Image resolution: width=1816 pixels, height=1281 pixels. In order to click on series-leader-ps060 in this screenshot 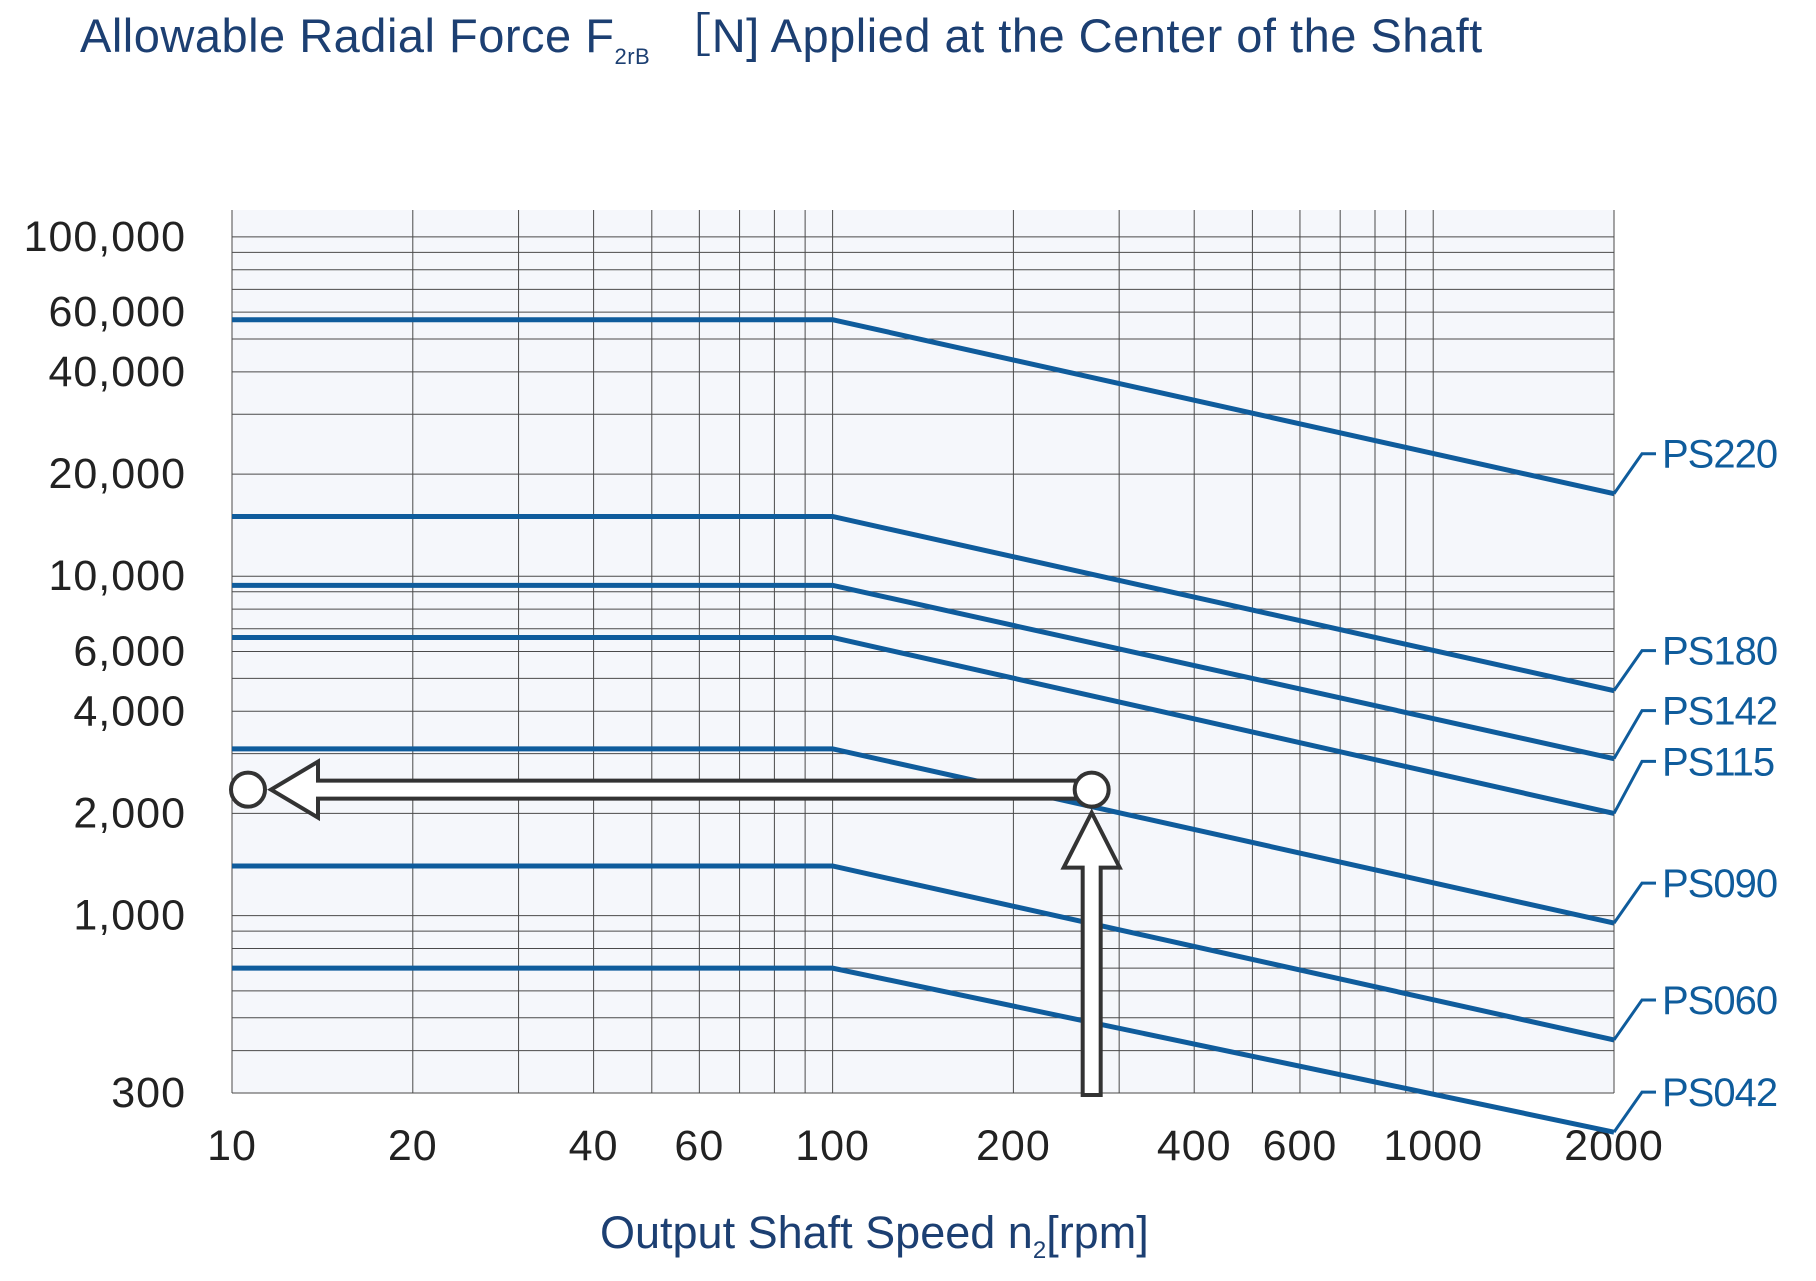, I will do `click(1634, 1019)`.